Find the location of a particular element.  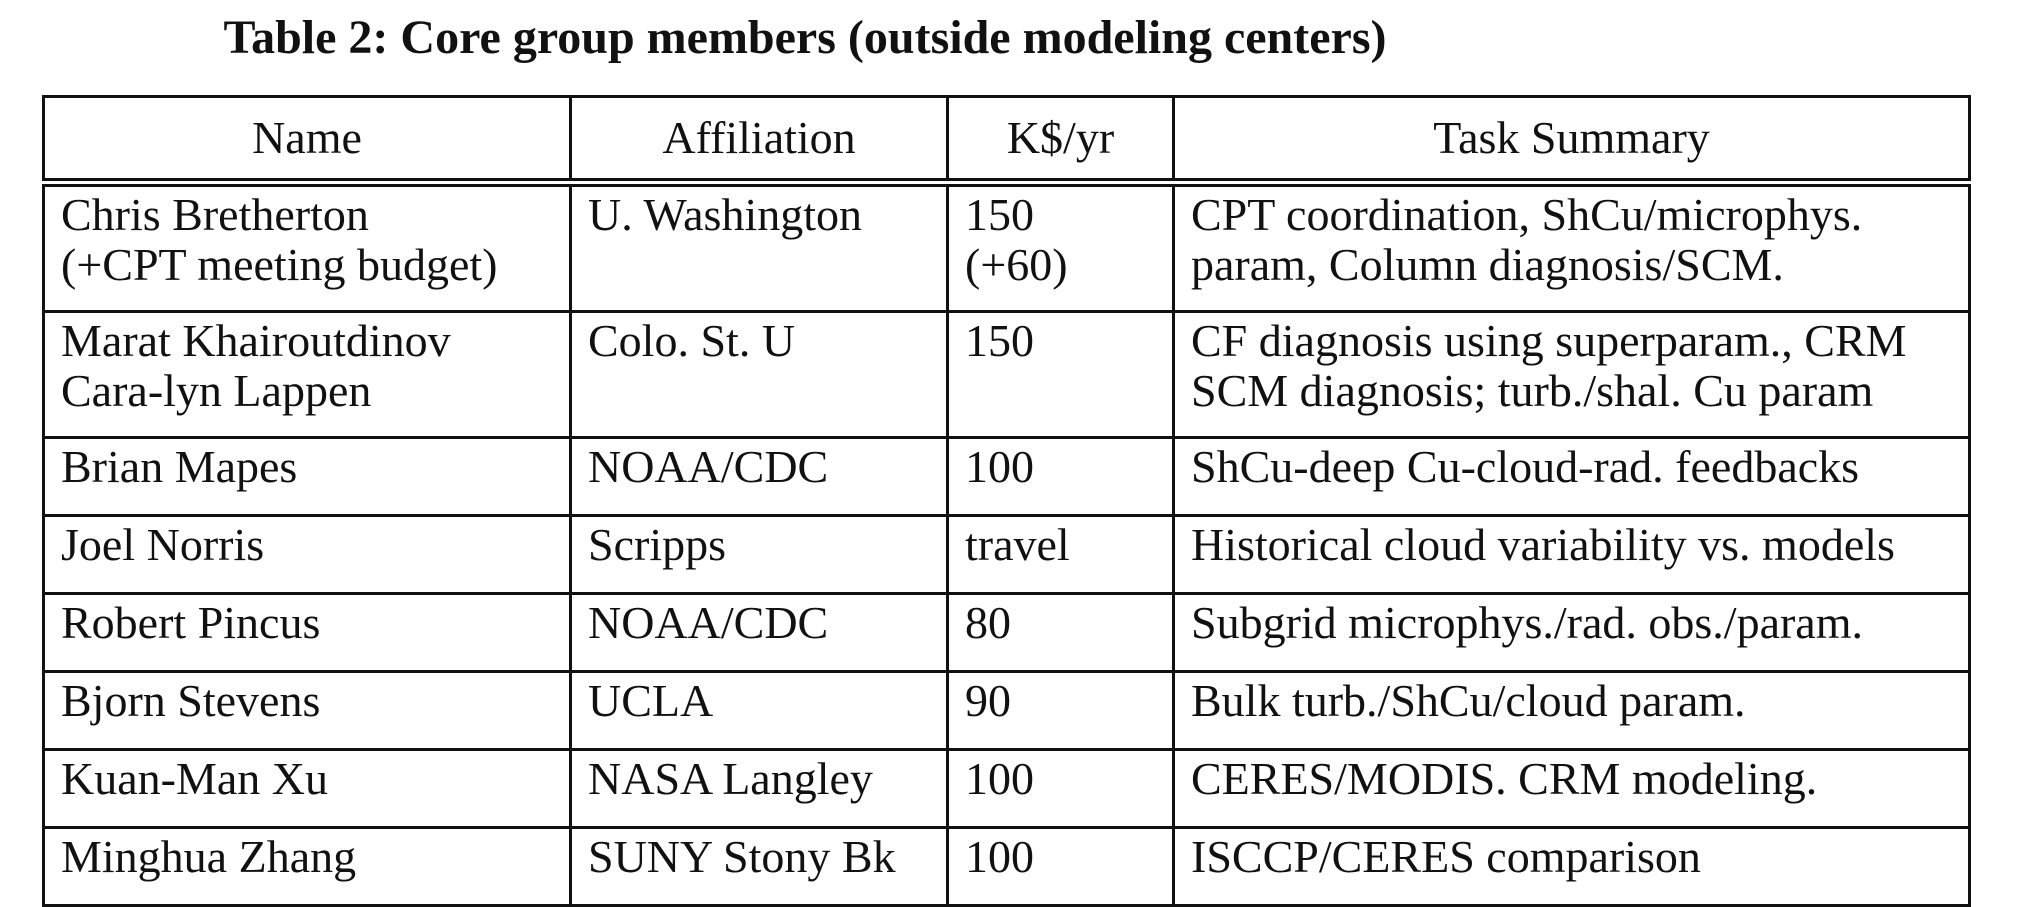

header-affiliation: Affiliation is located at coordinates (759, 141).